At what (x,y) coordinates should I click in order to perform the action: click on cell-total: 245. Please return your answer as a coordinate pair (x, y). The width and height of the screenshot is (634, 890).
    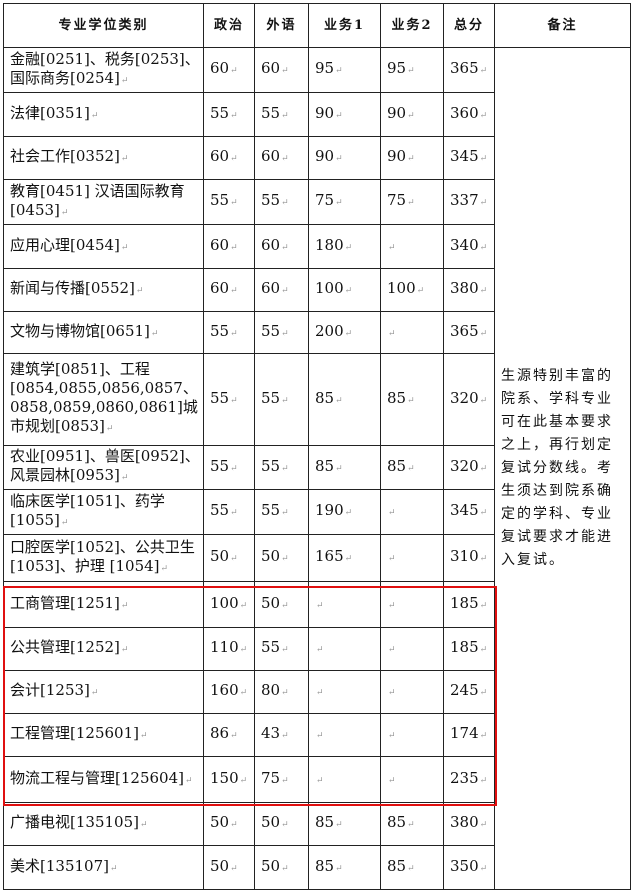
    Looking at the image, I should click on (469, 692).